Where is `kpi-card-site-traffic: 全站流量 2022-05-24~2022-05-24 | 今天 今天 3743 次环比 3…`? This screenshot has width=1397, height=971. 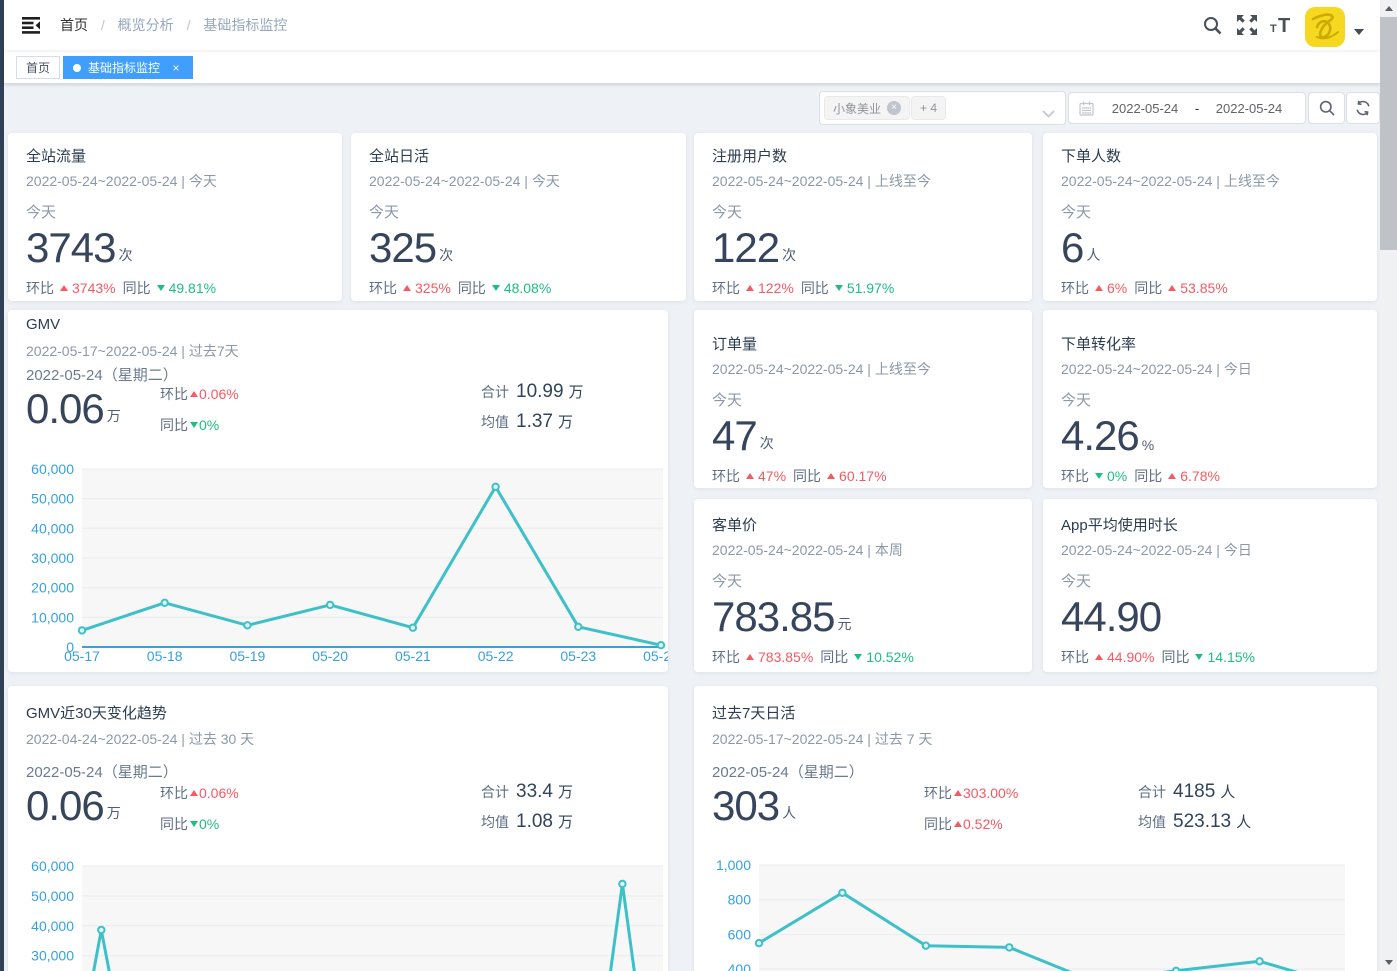
kpi-card-site-traffic: 全站流量 2022-05-24~2022-05-24 | 今天 今天 3743 次环比 3… is located at coordinates (175, 217).